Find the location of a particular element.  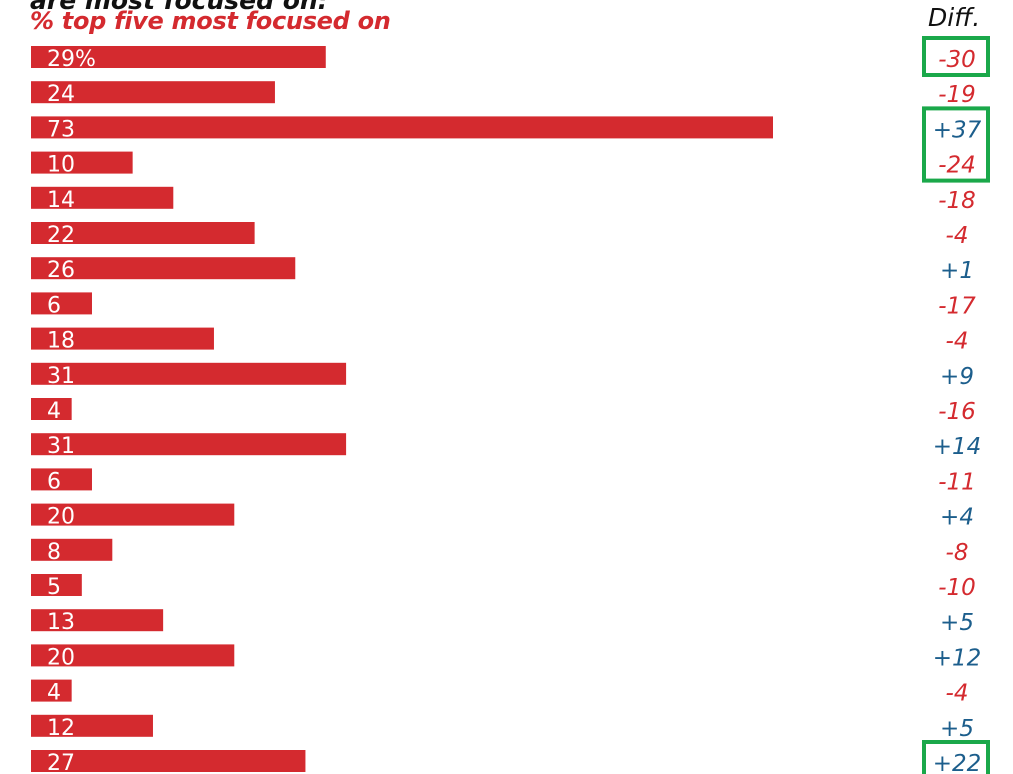

bar-value-label: 26 is located at coordinates (61, 270).